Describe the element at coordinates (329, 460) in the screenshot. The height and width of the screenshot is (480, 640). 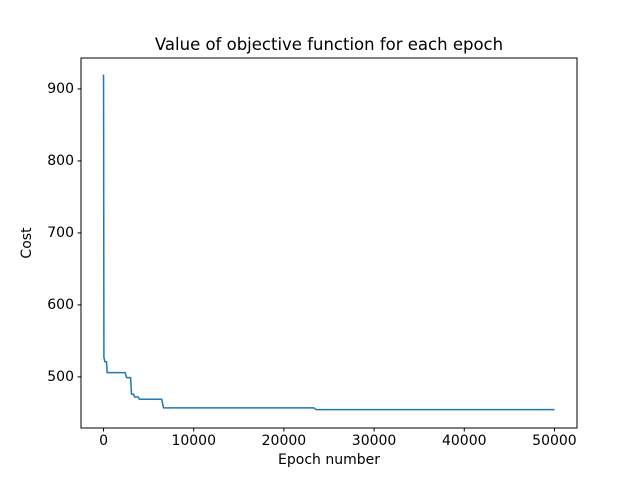
I see `x-axis-label: Epoch number` at that location.